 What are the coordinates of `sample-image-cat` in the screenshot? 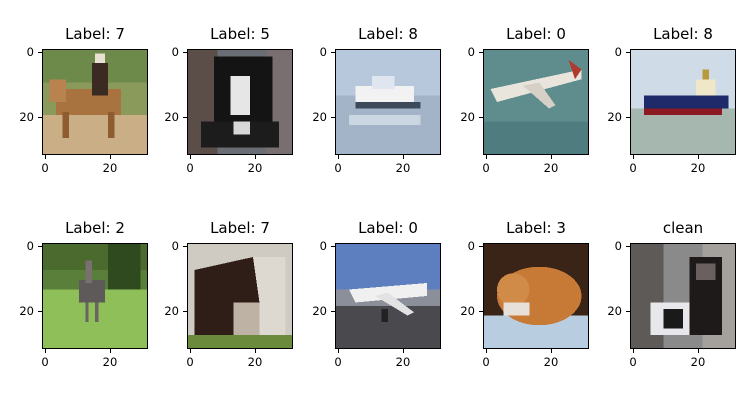 It's located at (536, 296).